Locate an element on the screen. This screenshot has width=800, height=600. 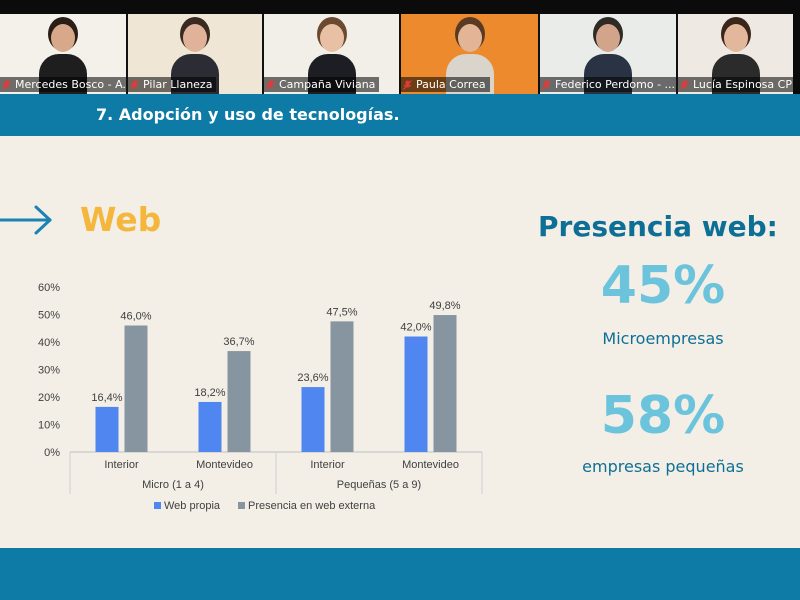
legend-entry: Web propia is located at coordinates (192, 506).